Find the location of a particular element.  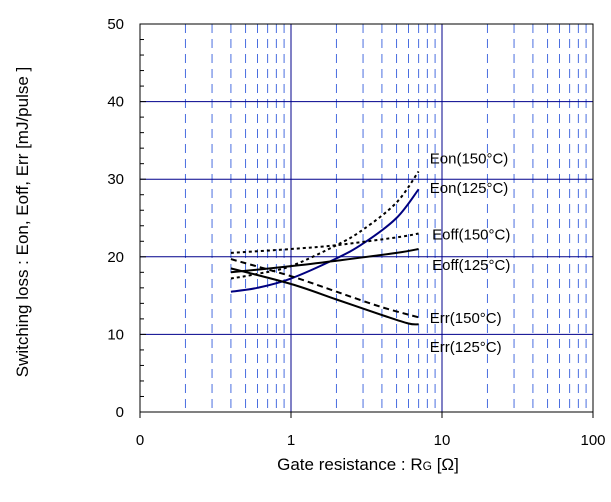

curve-label-3: Eoff(125°C) is located at coordinates (471, 265).